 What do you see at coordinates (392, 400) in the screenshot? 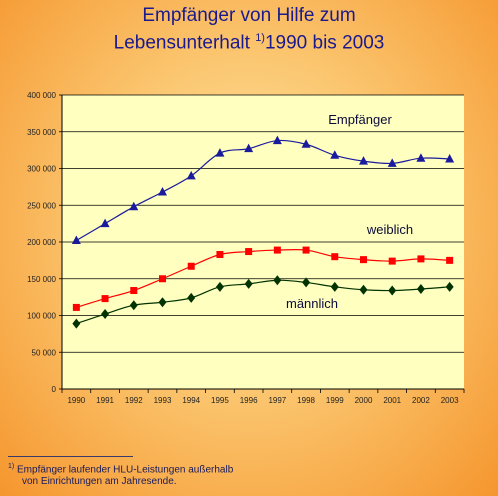
I see `x-tick-label: 2001` at bounding box center [392, 400].